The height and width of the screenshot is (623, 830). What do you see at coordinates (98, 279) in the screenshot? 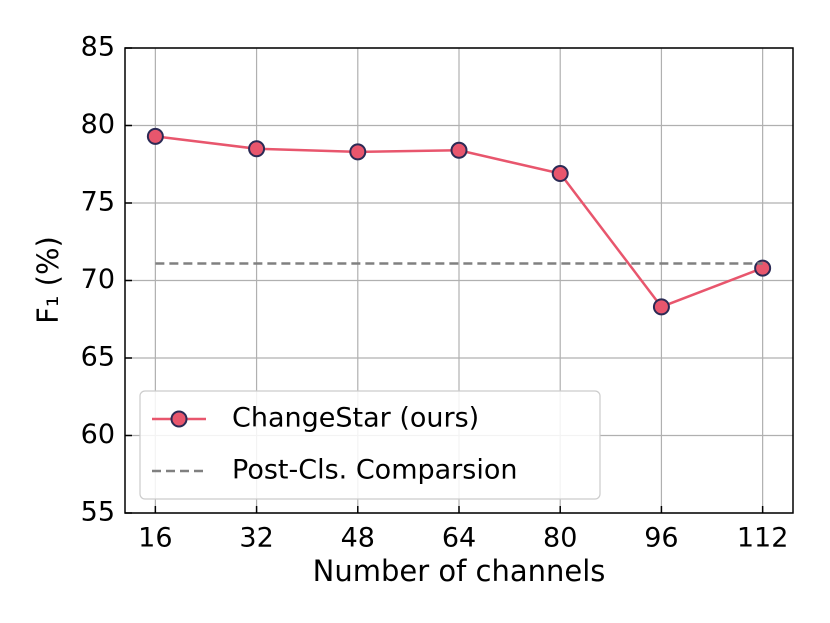
I see `y-tick-label: 70` at bounding box center [98, 279].